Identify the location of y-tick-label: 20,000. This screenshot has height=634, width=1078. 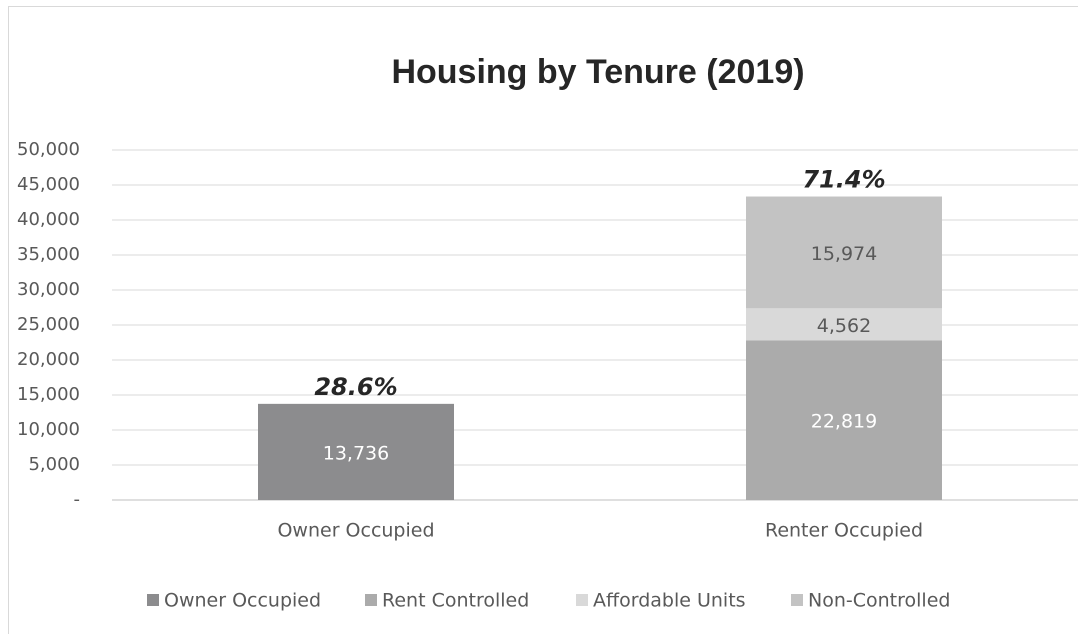
(48, 359).